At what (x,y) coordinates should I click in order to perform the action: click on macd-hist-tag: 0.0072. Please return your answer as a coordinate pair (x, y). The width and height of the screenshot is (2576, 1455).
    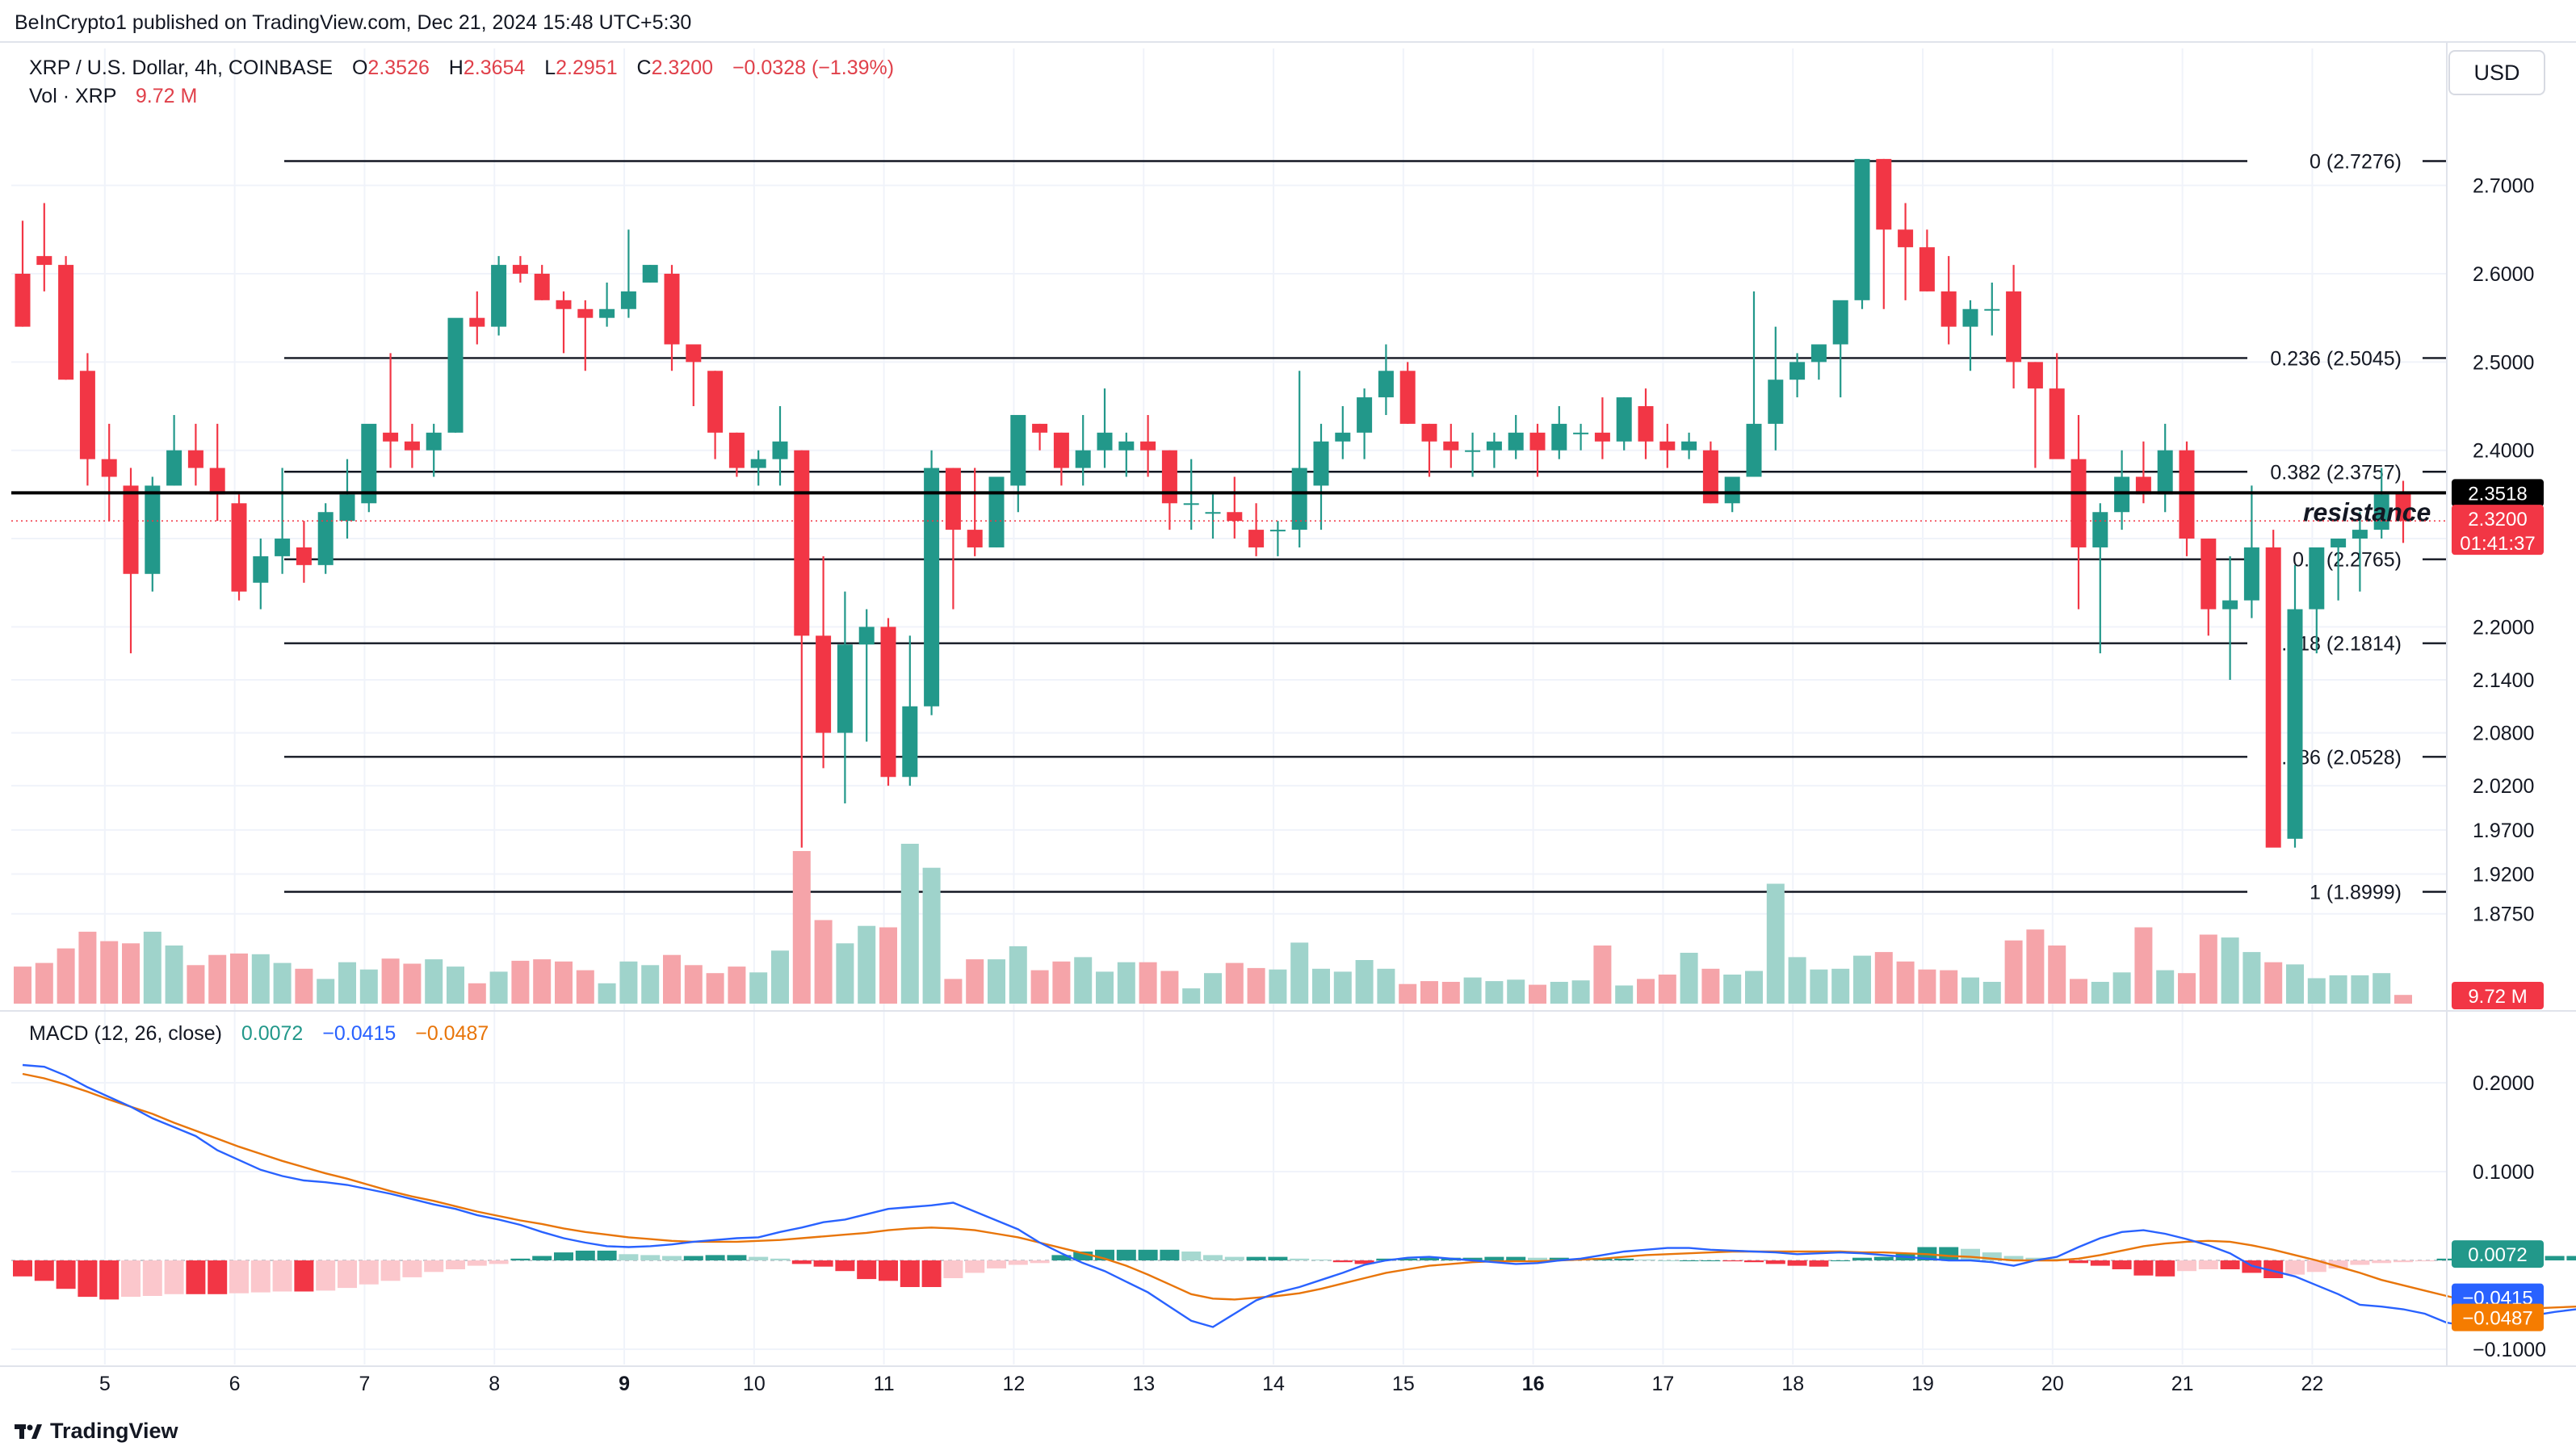
    Looking at the image, I should click on (2498, 1254).